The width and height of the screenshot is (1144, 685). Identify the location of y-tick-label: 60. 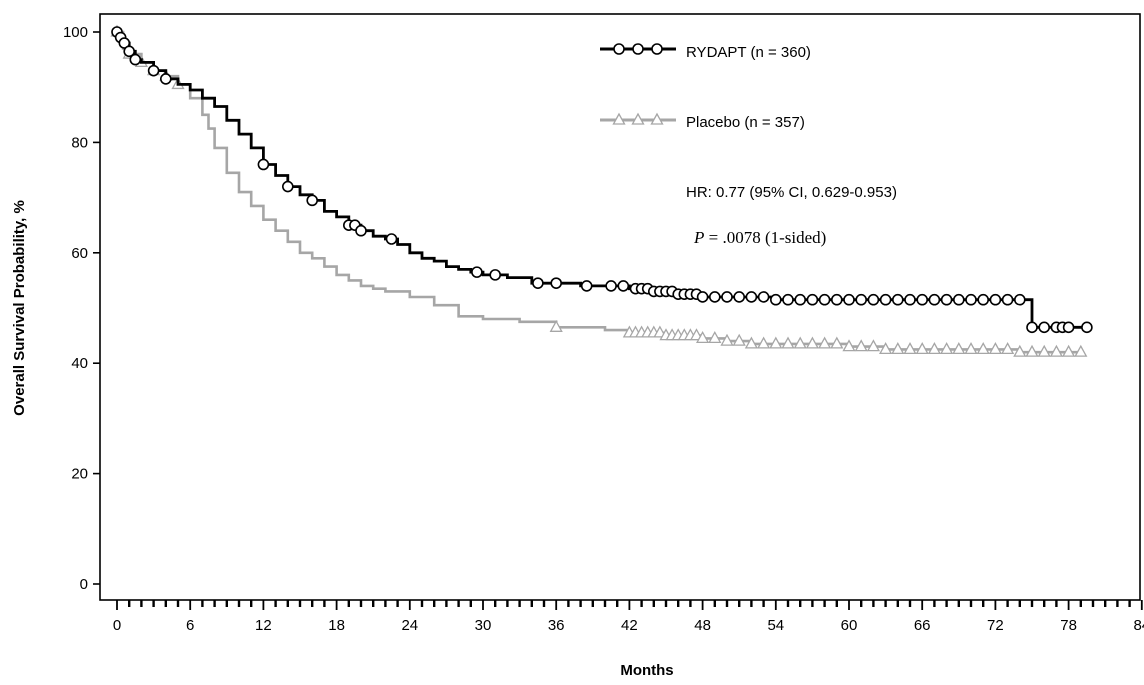
(79, 253).